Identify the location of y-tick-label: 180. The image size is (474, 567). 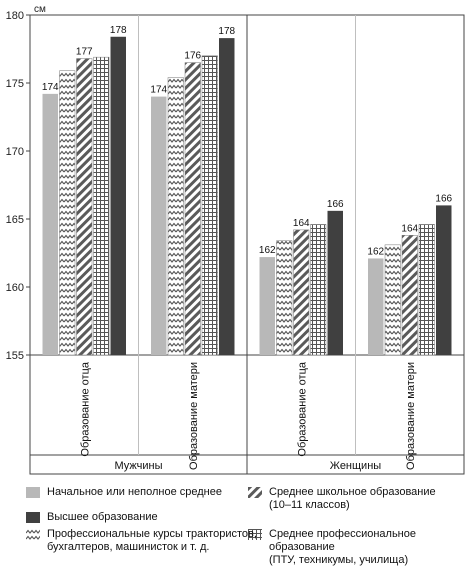
(15, 16).